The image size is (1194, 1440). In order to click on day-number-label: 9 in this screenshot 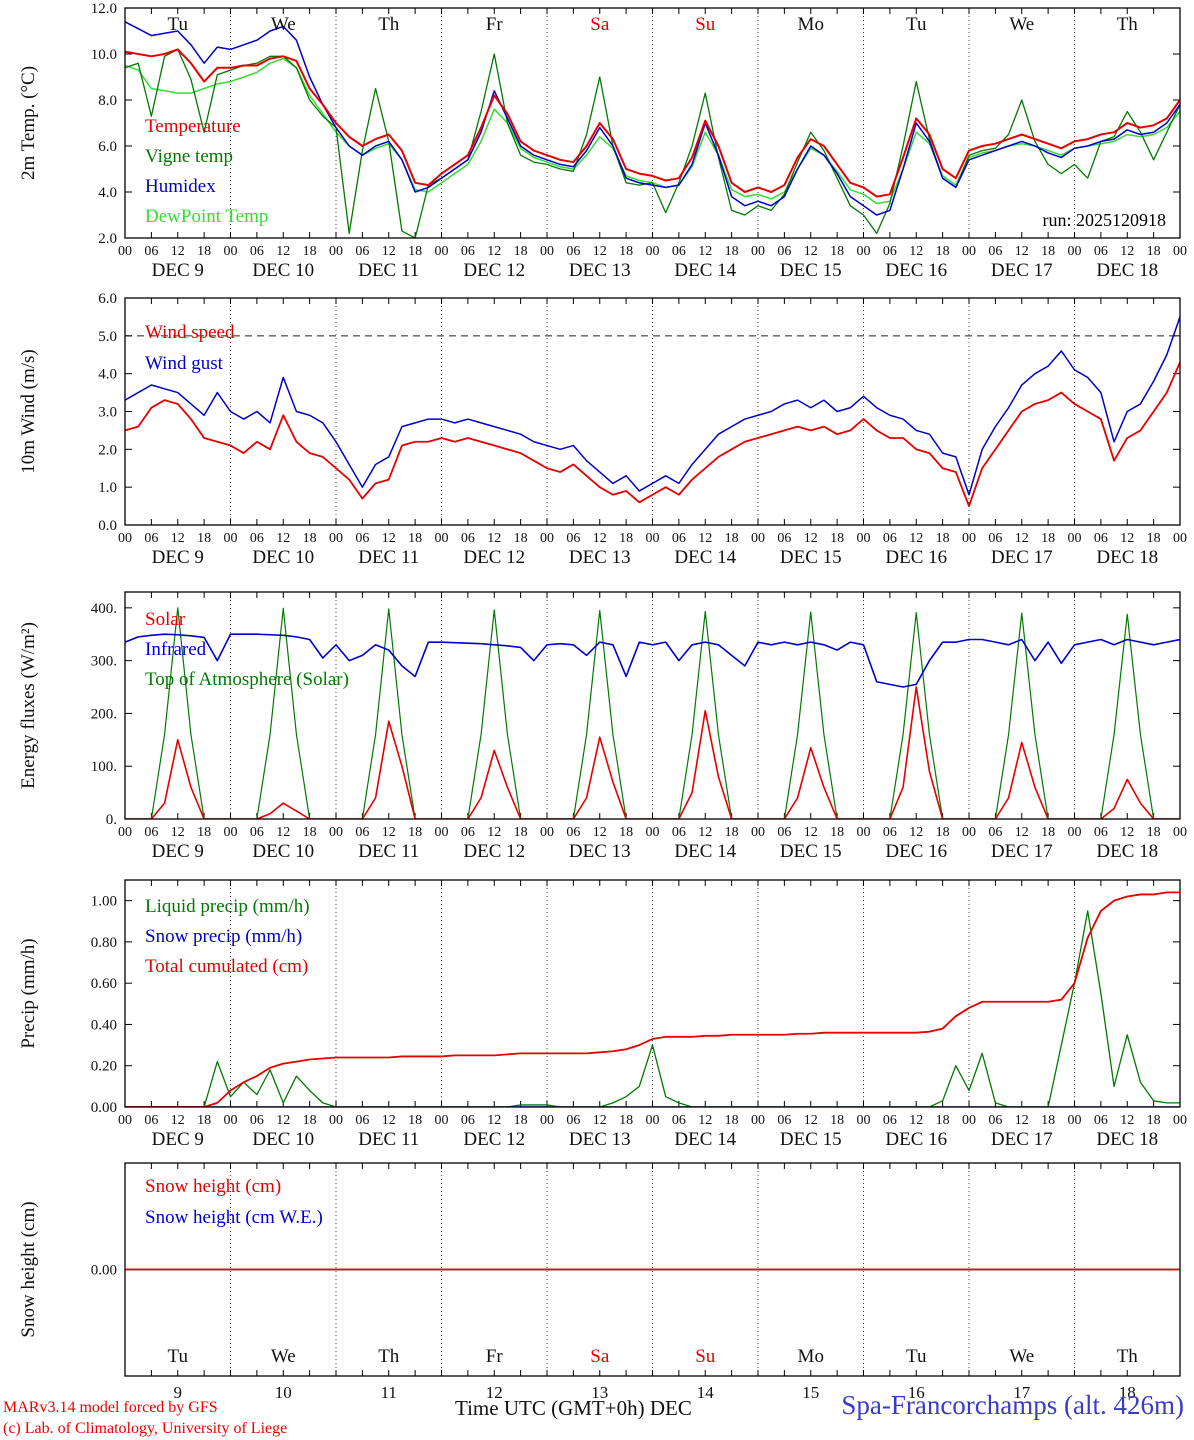, I will do `click(178, 1392)`.